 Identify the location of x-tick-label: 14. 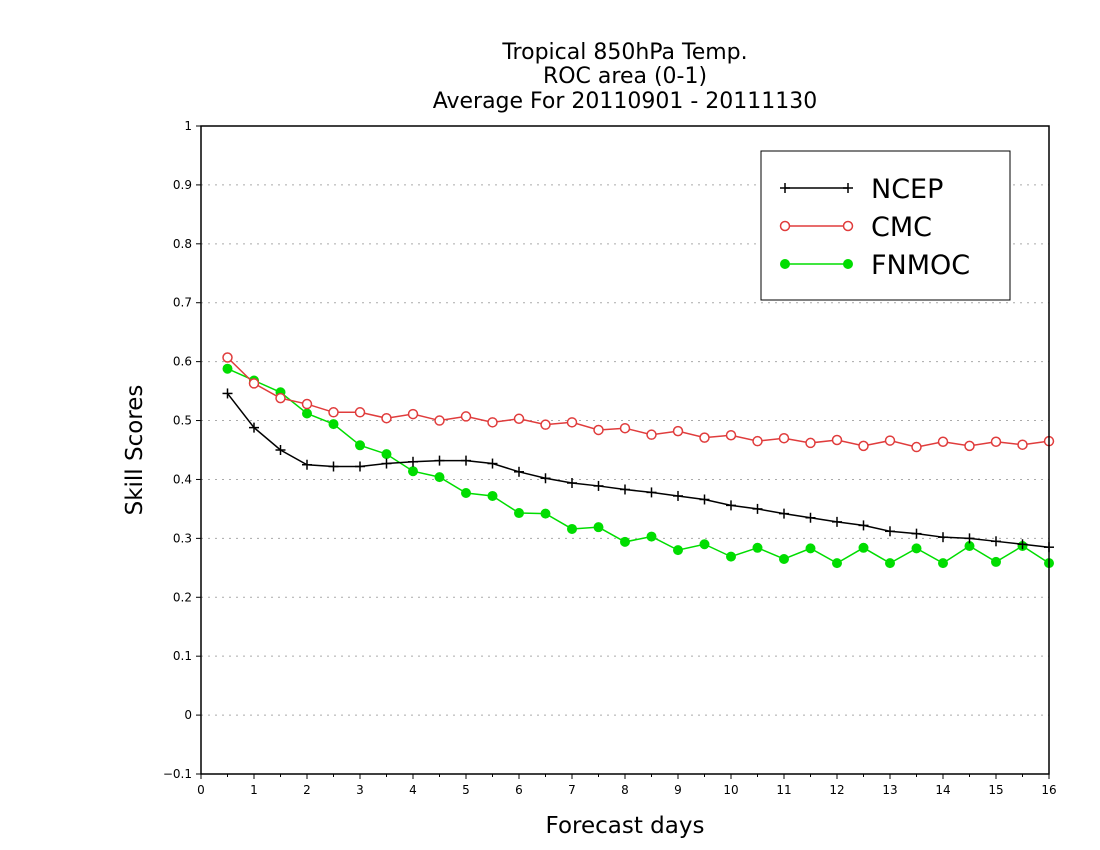
(942, 790).